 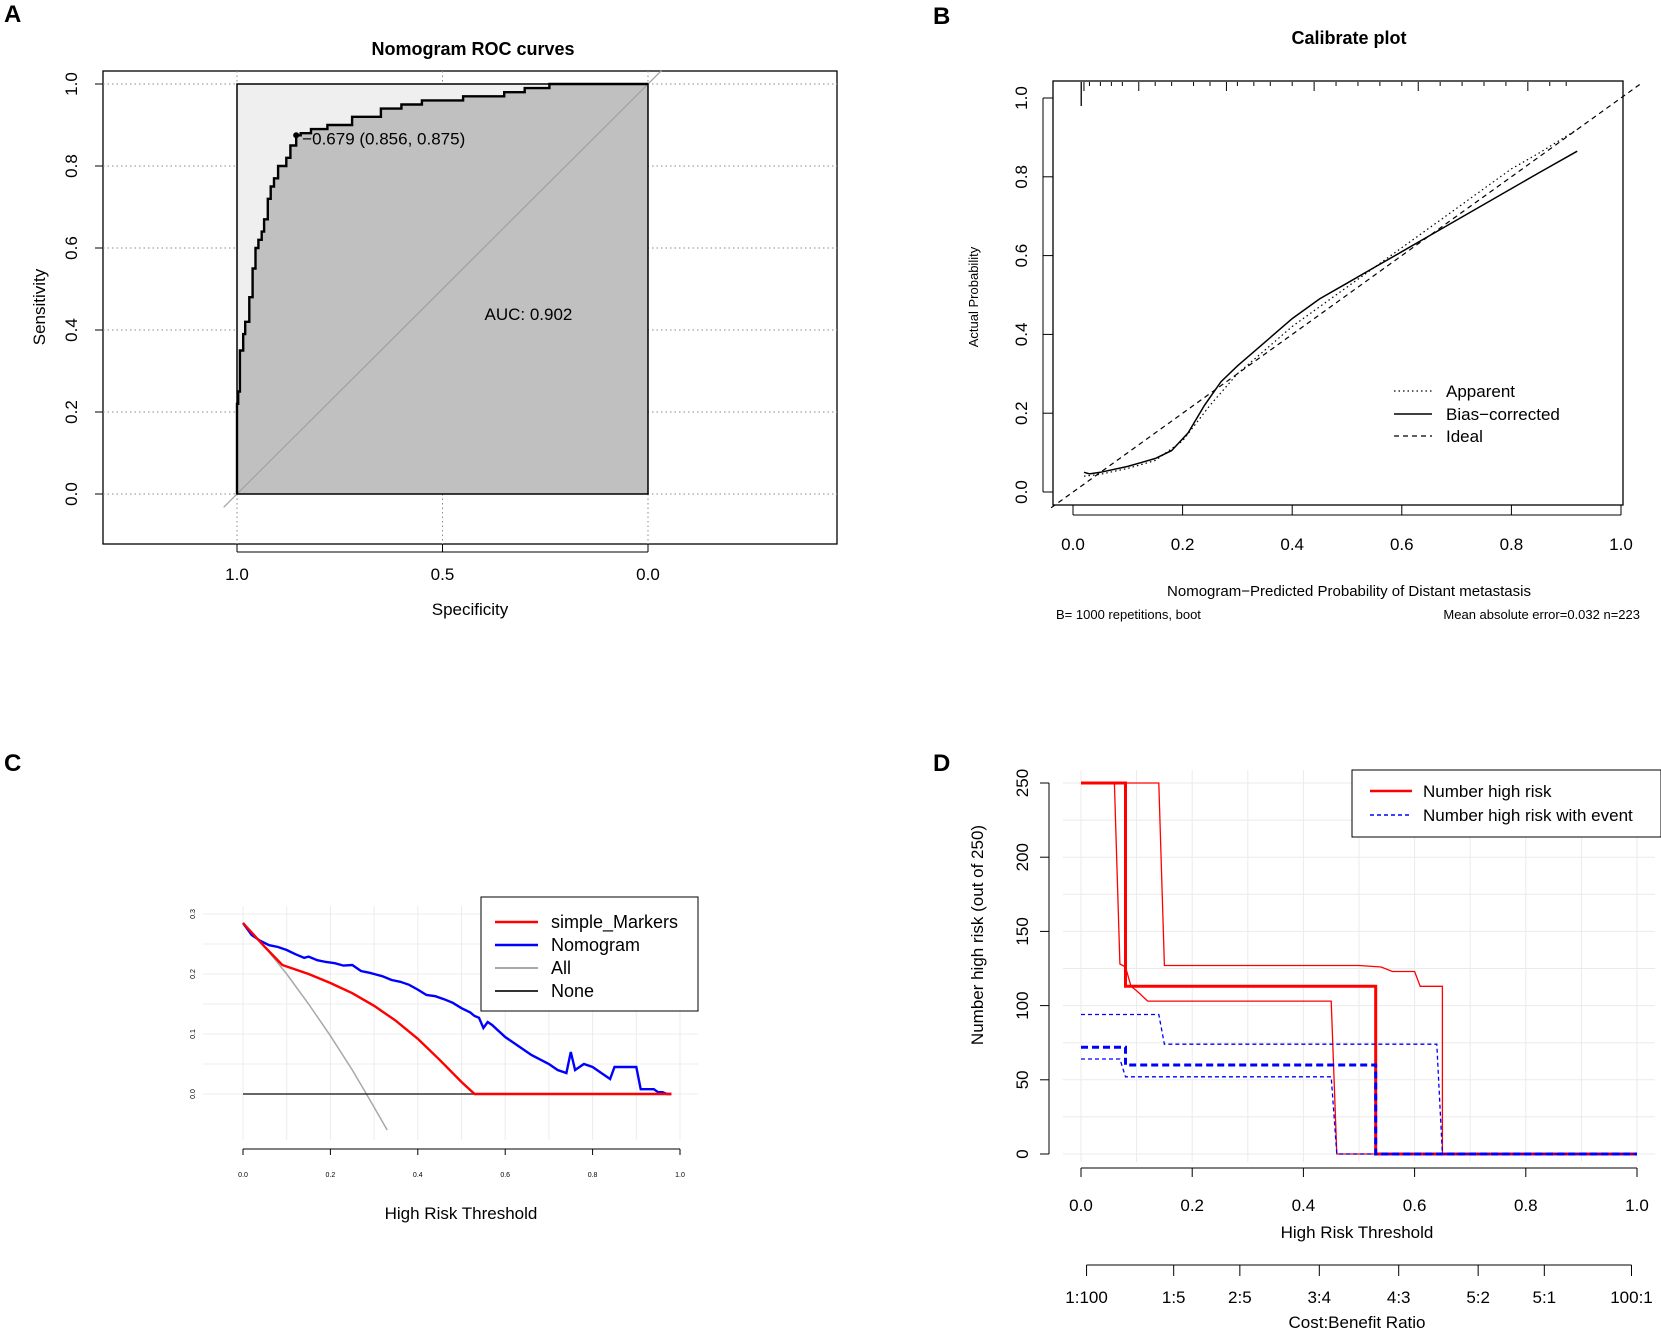 I want to click on cost-benefit-label: Cost:Benefit Ratio, so click(x=1356, y=1322).